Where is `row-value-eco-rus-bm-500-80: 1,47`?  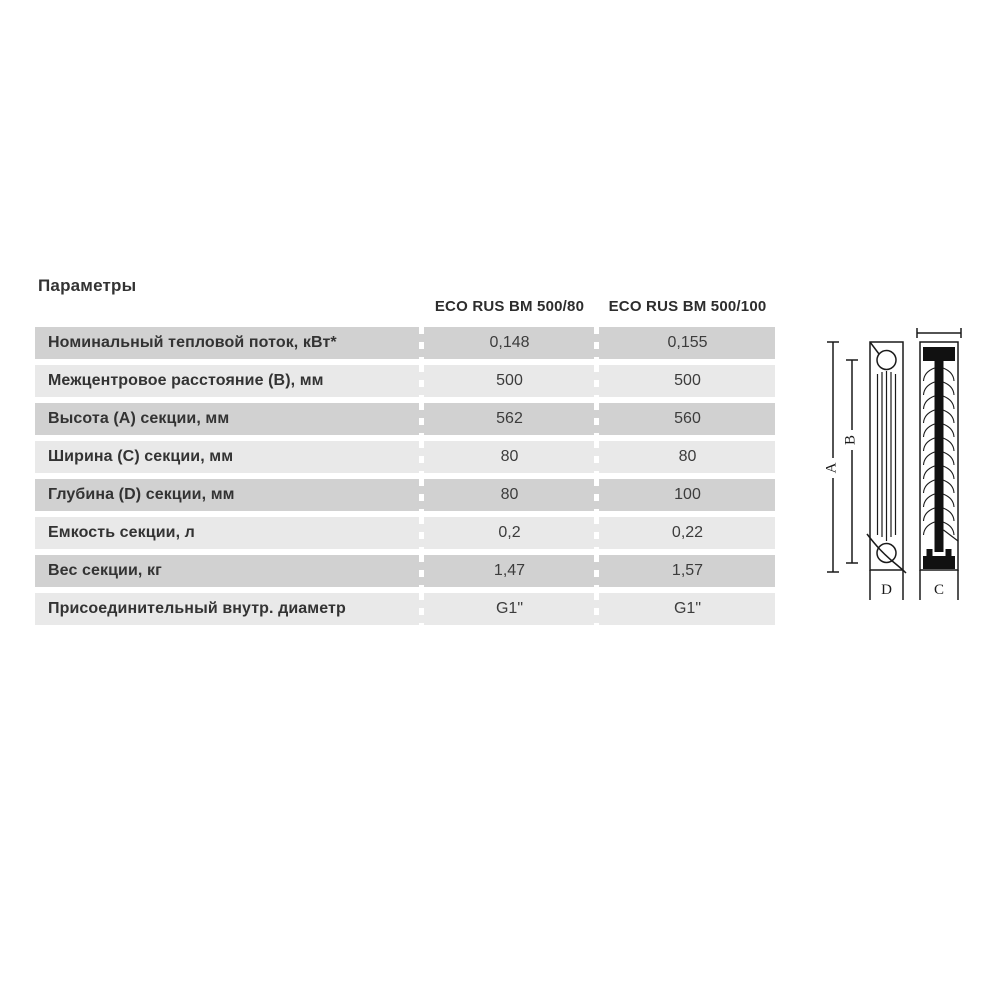
row-value-eco-rus-bm-500-80: 1,47 is located at coordinates (509, 570).